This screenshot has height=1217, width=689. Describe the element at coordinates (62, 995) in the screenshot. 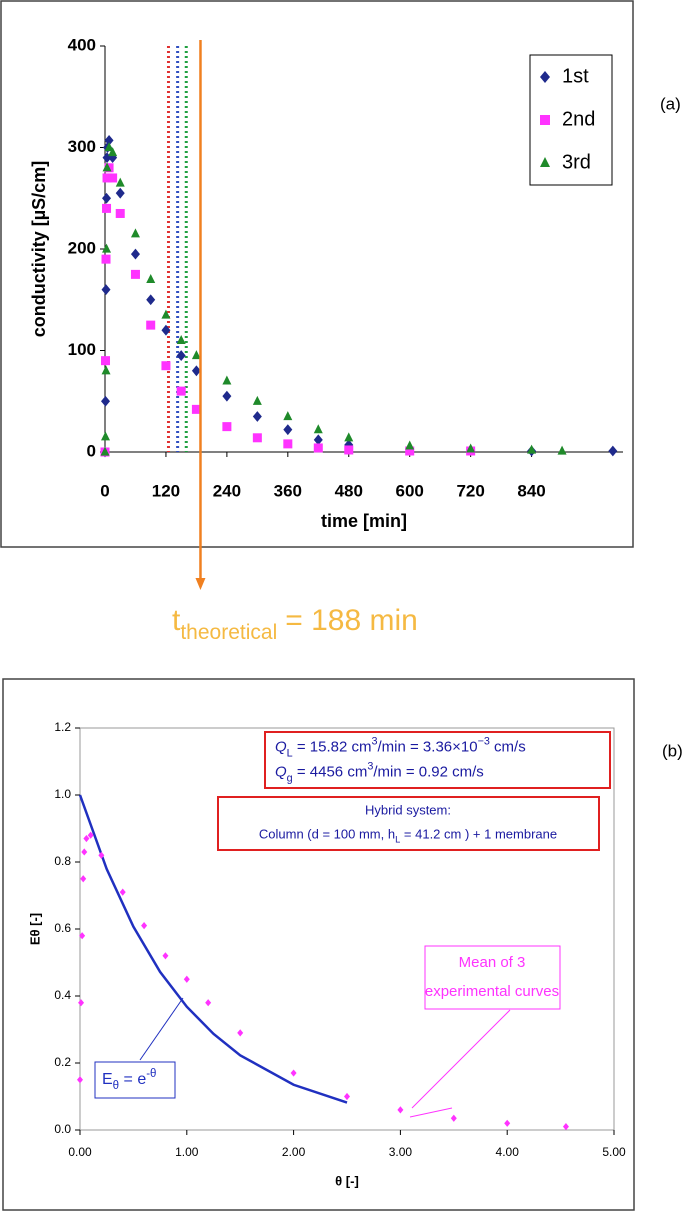

I see `y-tick-label: 0.4` at that location.